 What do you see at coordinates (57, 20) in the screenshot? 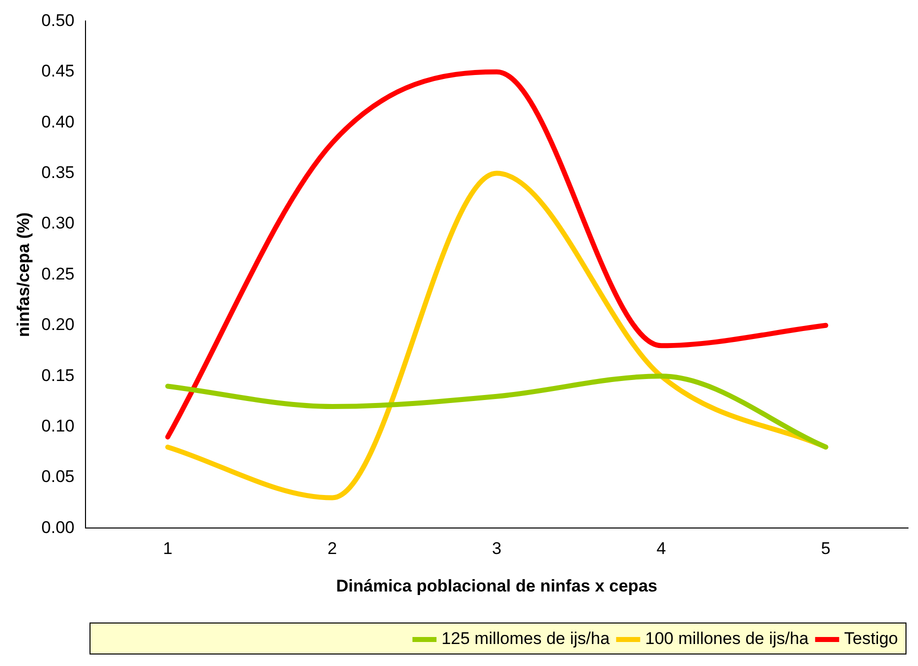
I see `y-tick-label: 0.50` at bounding box center [57, 20].